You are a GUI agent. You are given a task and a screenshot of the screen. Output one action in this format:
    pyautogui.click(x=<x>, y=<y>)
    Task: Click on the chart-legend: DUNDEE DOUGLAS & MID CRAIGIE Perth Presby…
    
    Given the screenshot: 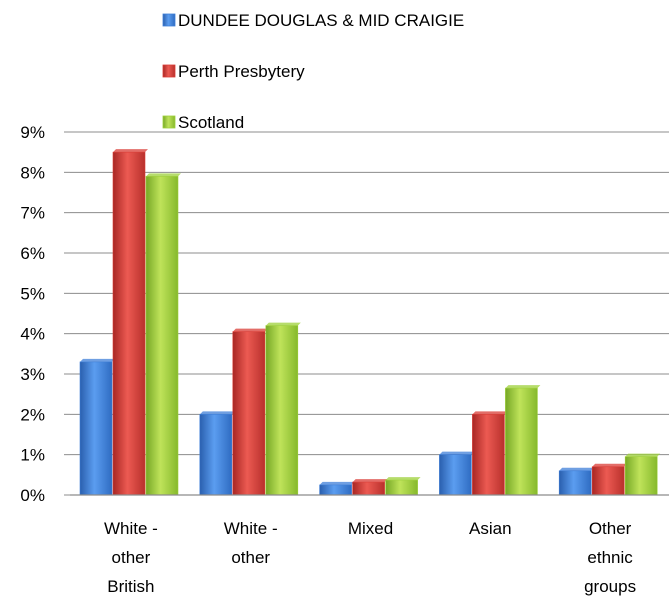 What is the action you would take?
    pyautogui.click(x=313, y=71)
    